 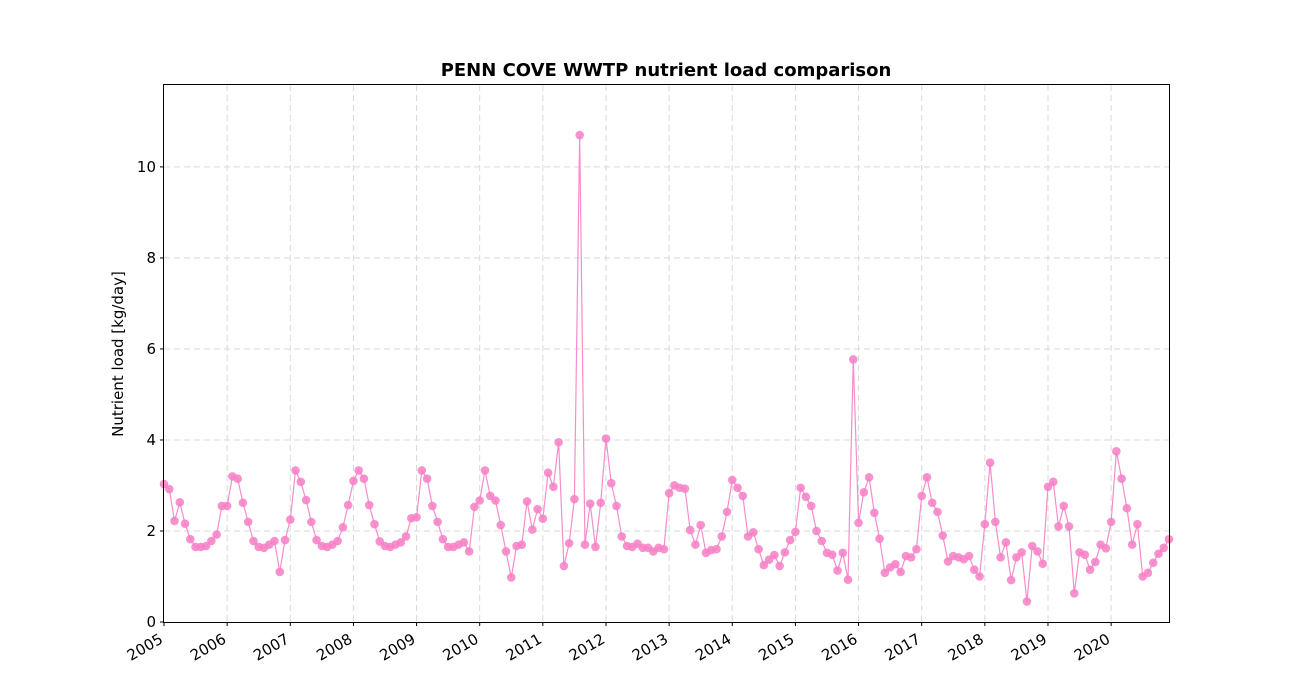 What do you see at coordinates (666, 70) in the screenshot?
I see `chart-title: PENN COVE WWTP nutrient load comparison` at bounding box center [666, 70].